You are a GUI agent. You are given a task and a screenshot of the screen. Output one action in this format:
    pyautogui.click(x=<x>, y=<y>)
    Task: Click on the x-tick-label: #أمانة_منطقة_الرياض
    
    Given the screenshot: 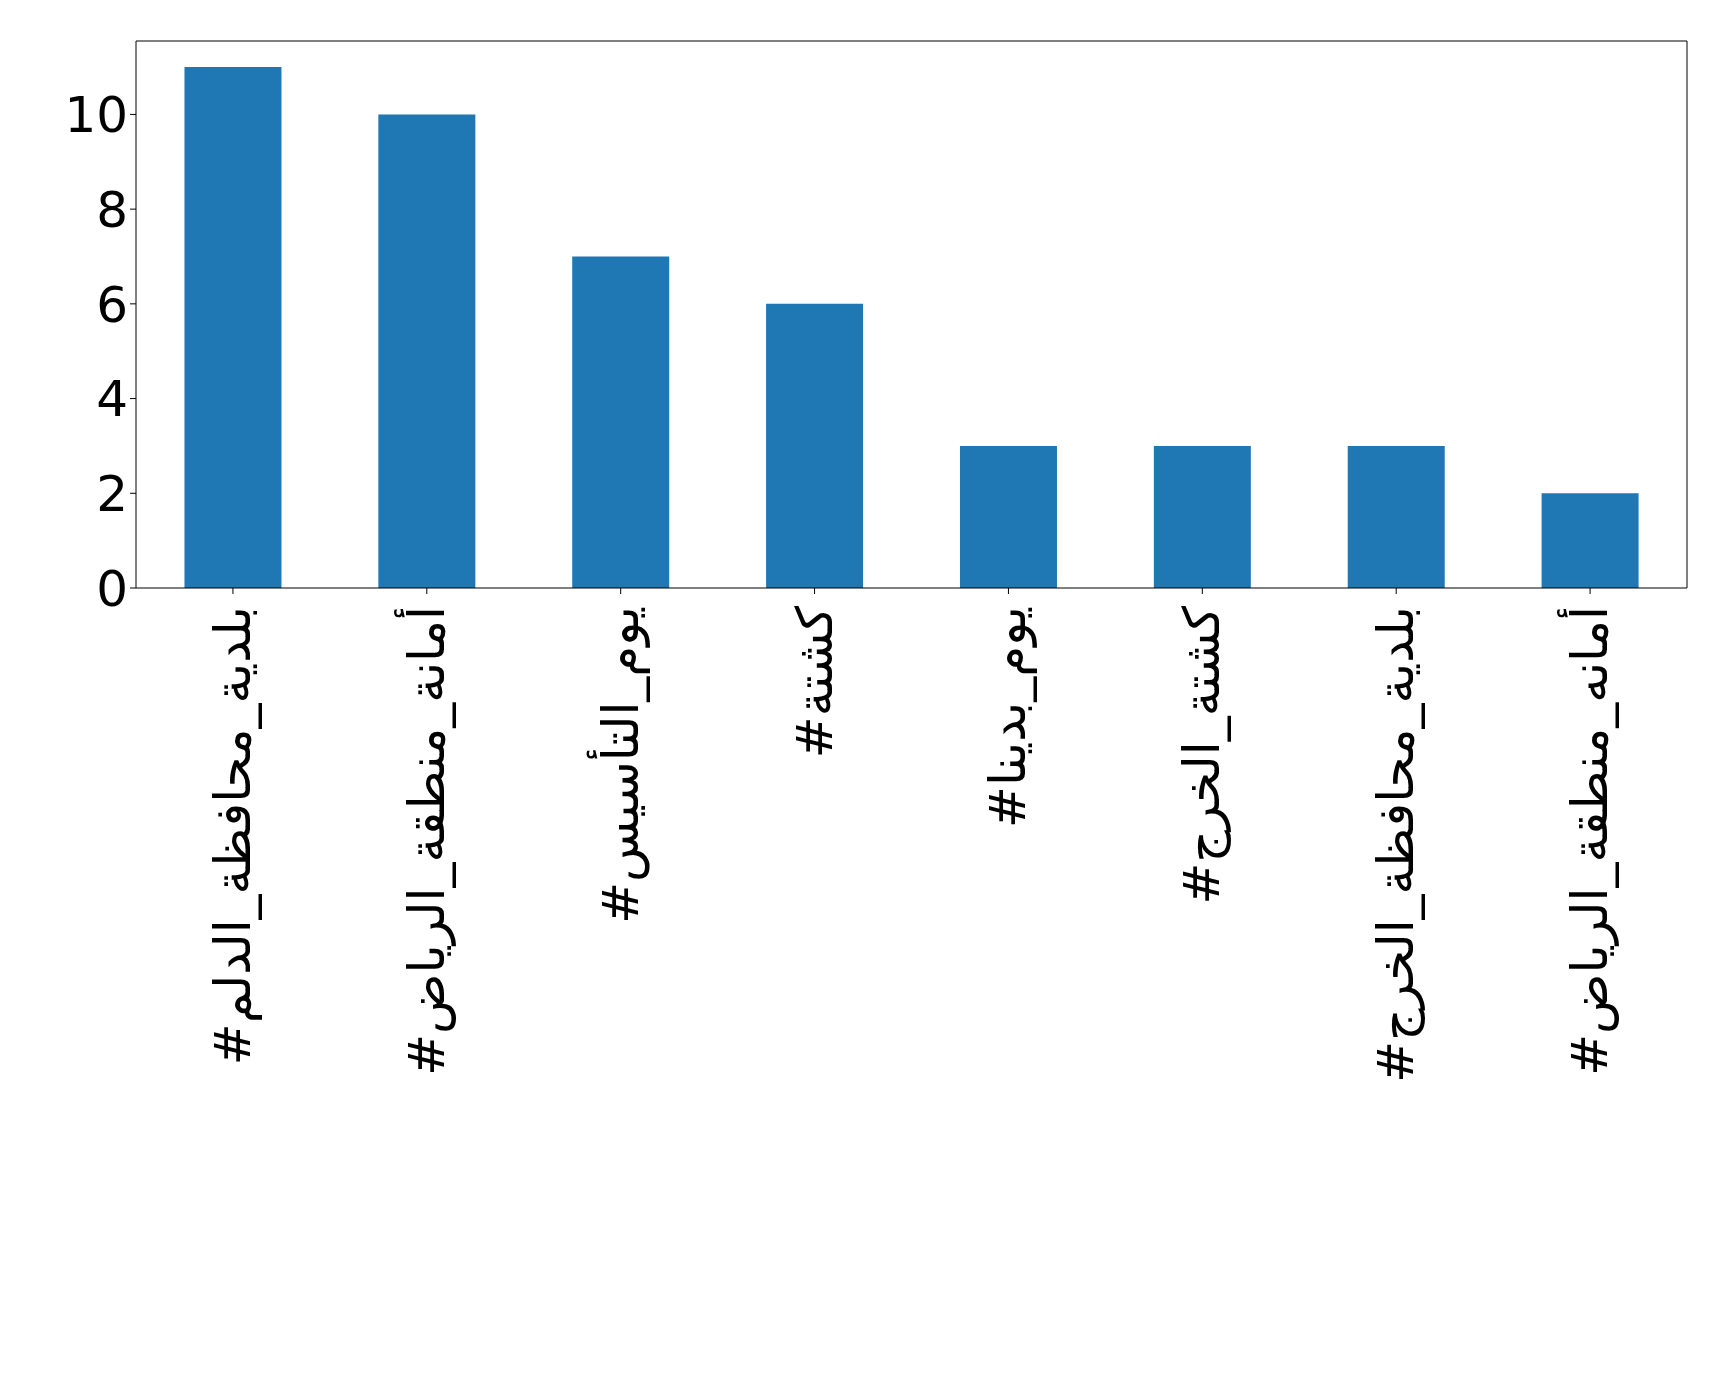 What is the action you would take?
    pyautogui.click(x=424, y=841)
    